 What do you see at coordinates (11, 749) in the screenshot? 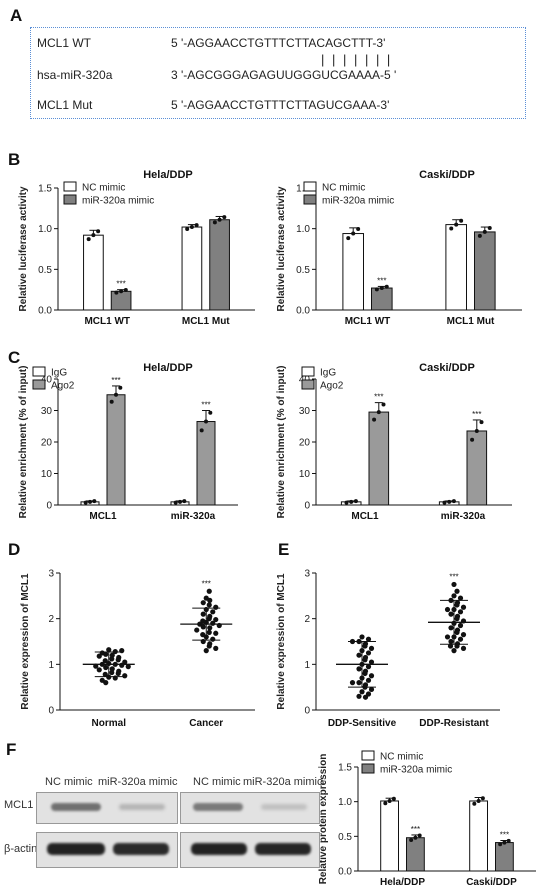
I see `panel-label-f: F` at bounding box center [11, 749].